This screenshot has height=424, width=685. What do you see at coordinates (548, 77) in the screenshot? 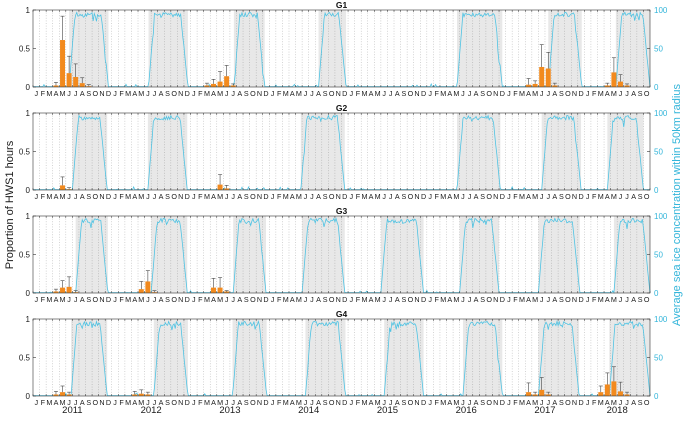
I see `bar-g1-m78` at bounding box center [548, 77].